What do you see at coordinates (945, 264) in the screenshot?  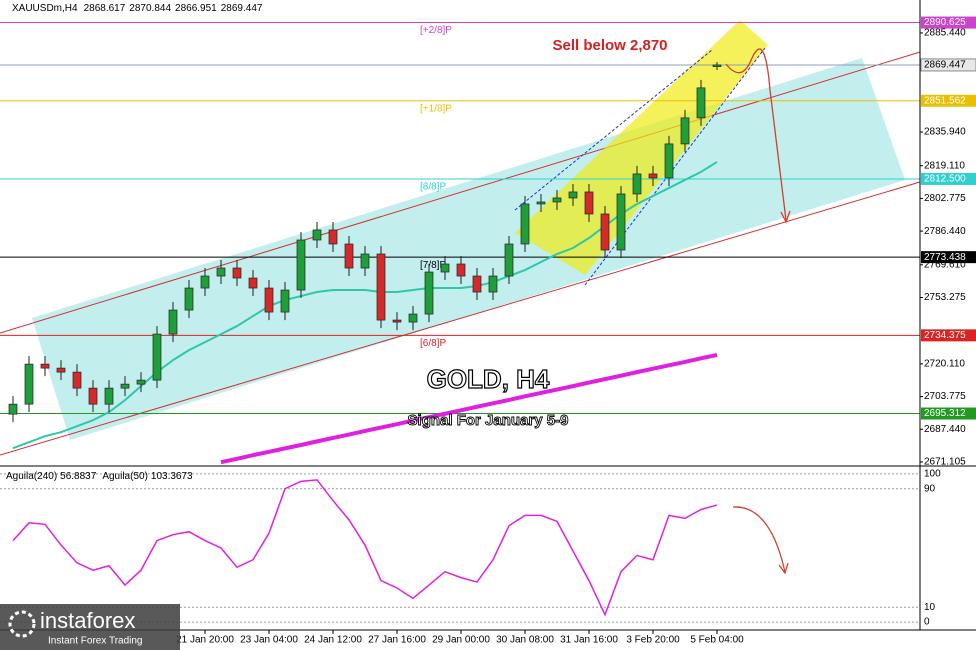 I see `y-tick-label: 2769.610` at bounding box center [945, 264].